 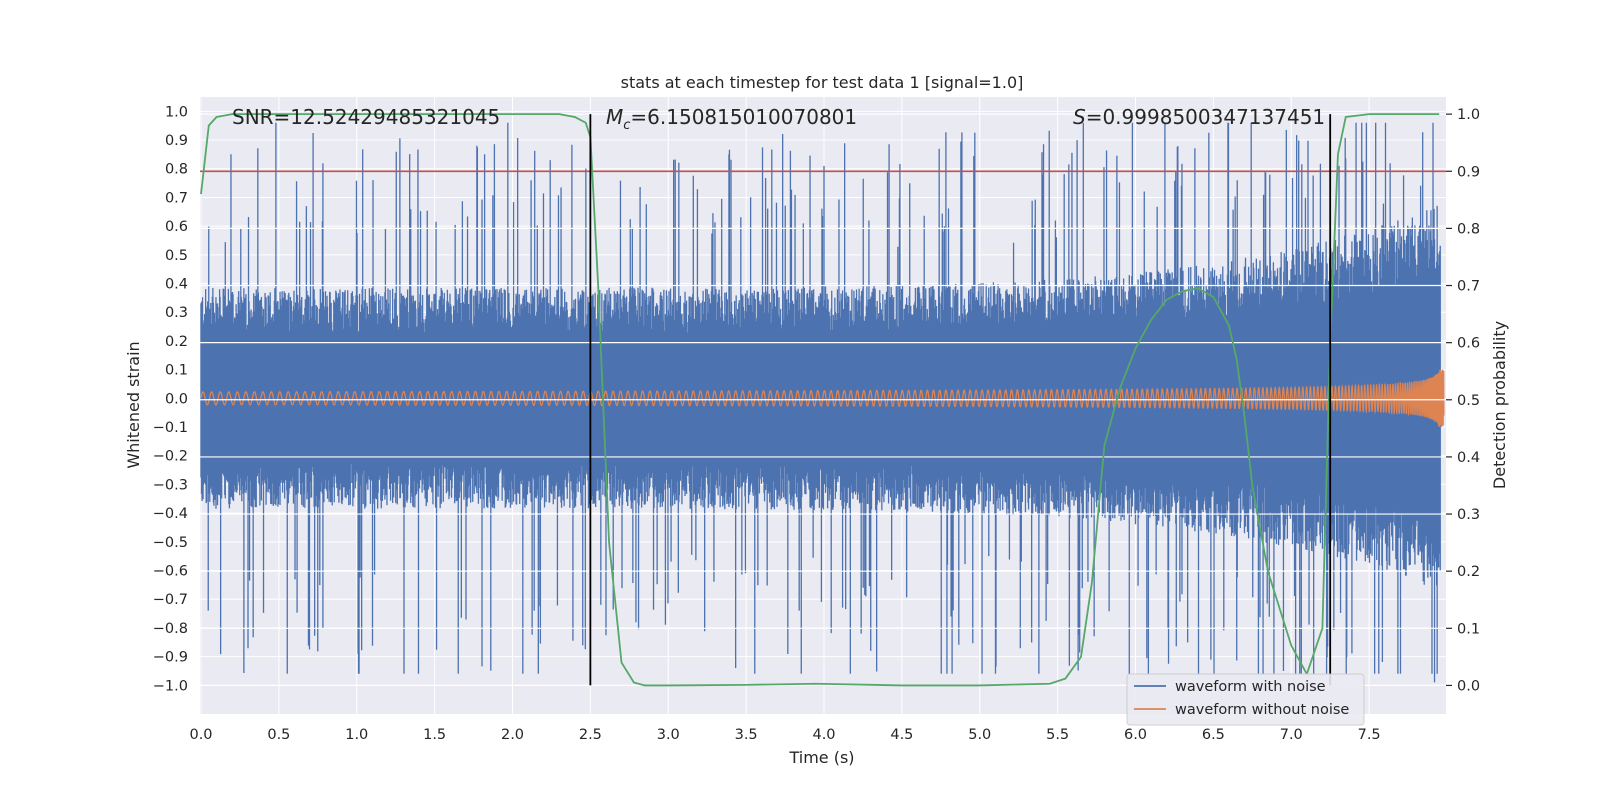 What do you see at coordinates (1213, 735) in the screenshot?
I see `x-tick-label: 6.5` at bounding box center [1213, 735].